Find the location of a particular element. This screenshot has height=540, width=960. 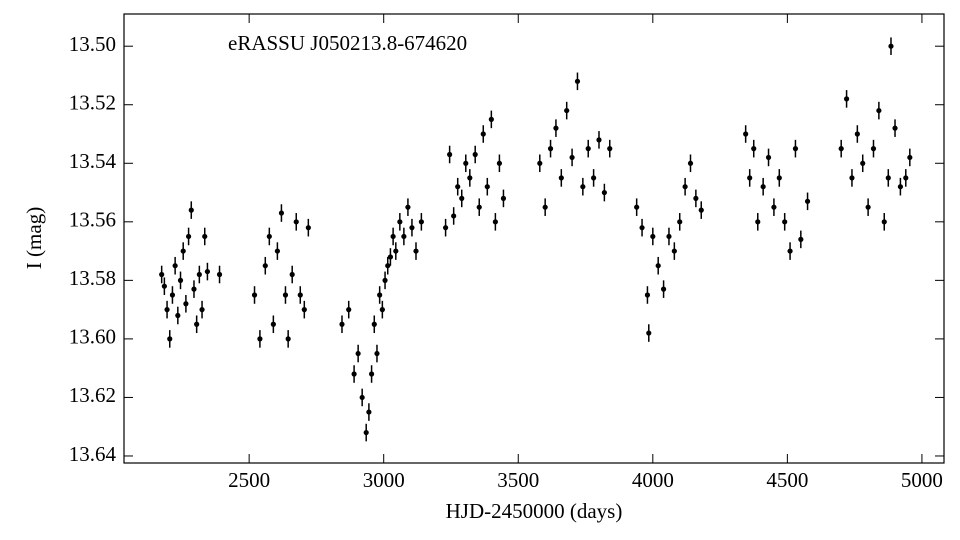

y-tick-label: 13.50 is located at coordinates (92, 44).